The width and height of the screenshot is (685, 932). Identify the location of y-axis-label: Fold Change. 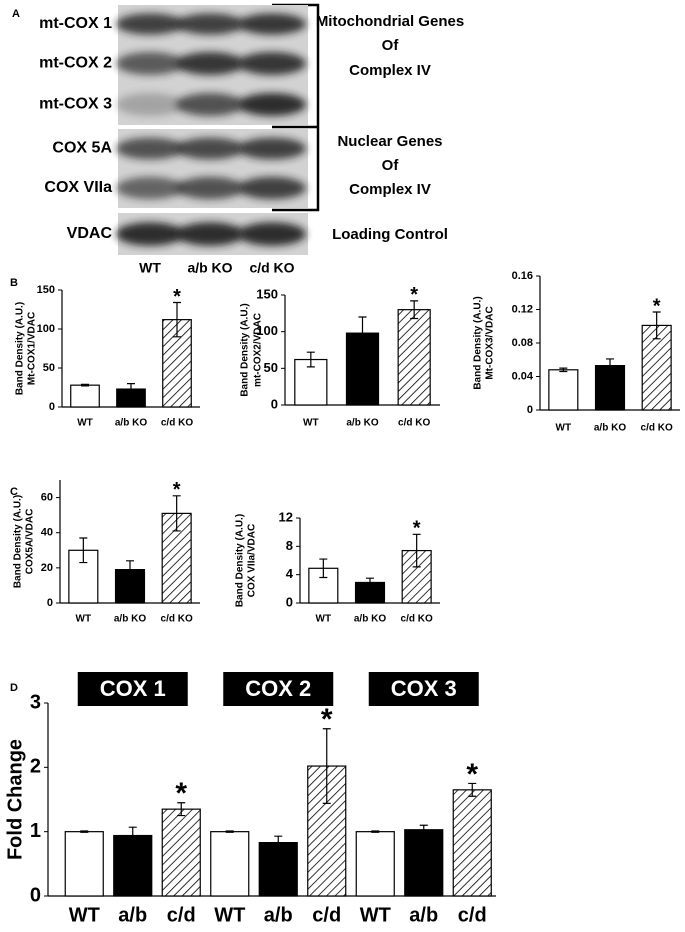
(15, 799).